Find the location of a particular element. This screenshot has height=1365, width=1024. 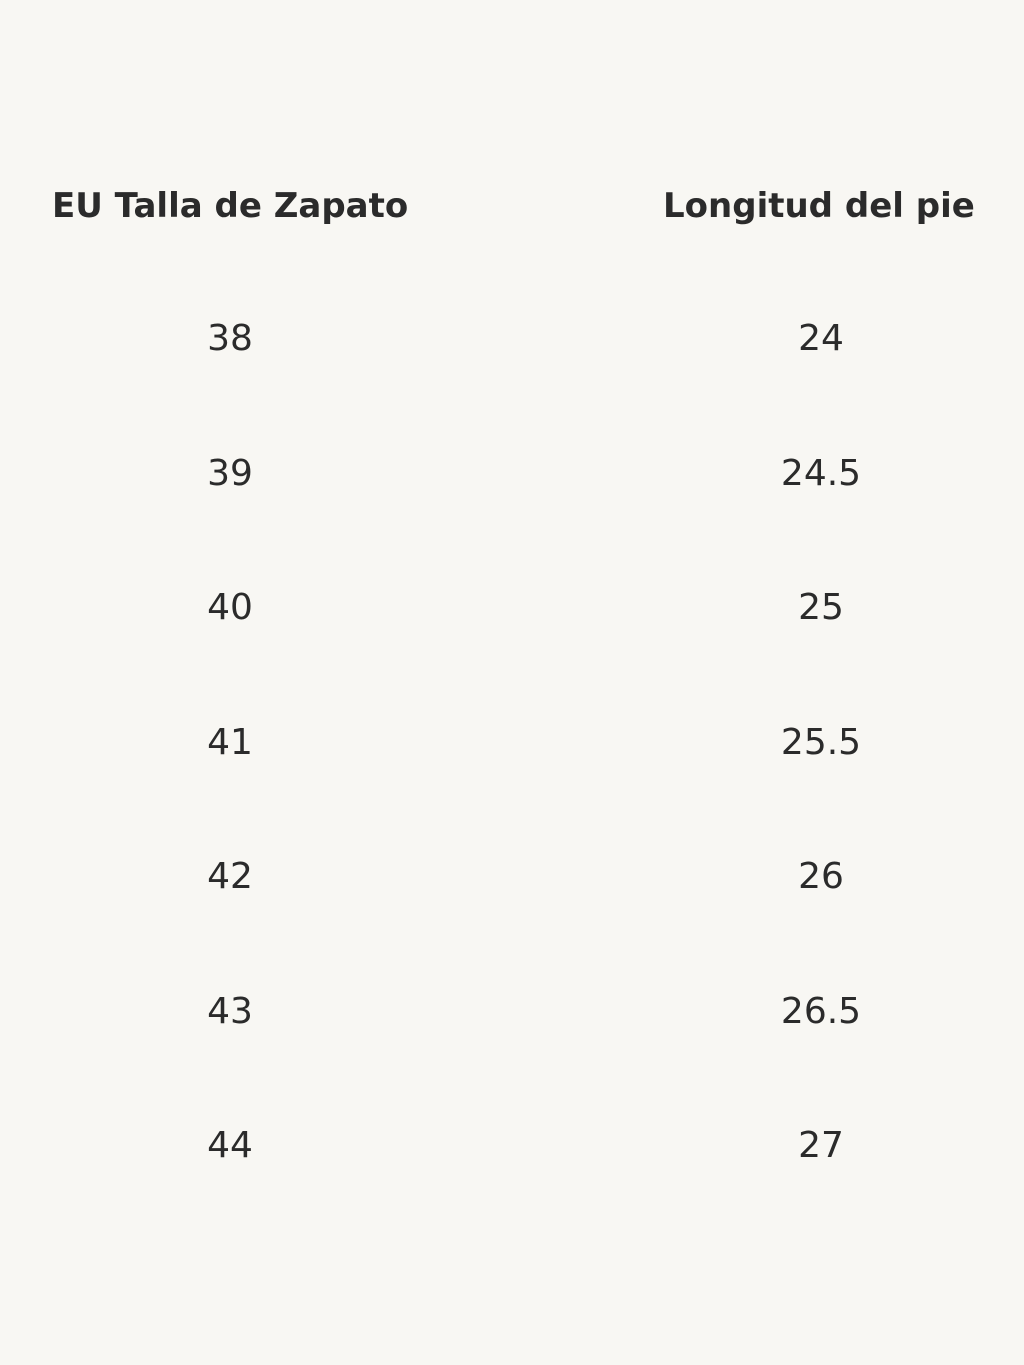

header: EU Talla de Zapato is located at coordinates (230, 206).